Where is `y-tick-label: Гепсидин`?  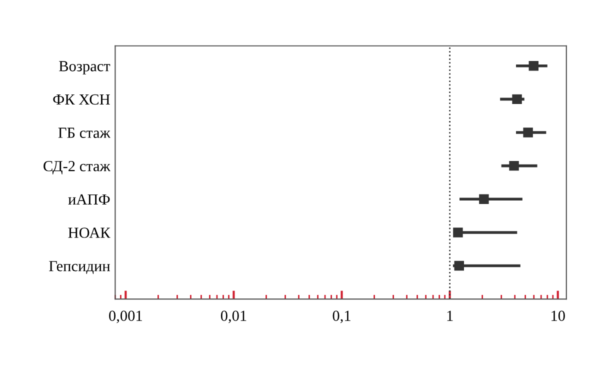 y-tick-label: Гепсидин is located at coordinates (79, 267).